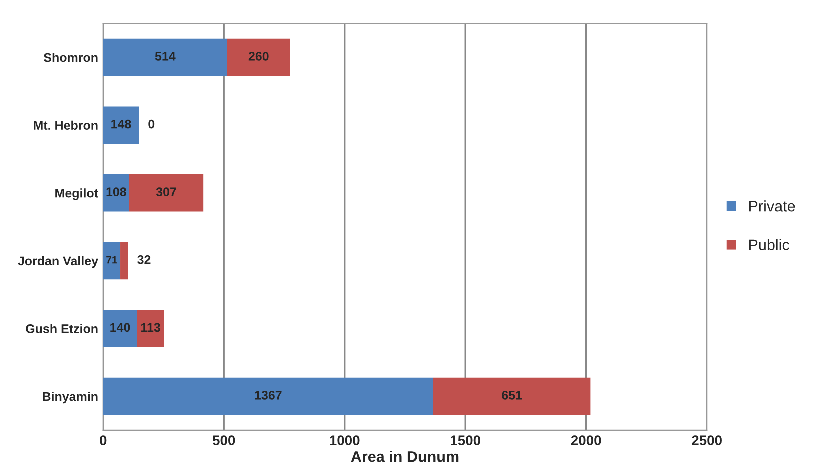 This screenshot has width=827, height=473. What do you see at coordinates (77, 194) in the screenshot?
I see `y-tick-label: Megilot` at bounding box center [77, 194].